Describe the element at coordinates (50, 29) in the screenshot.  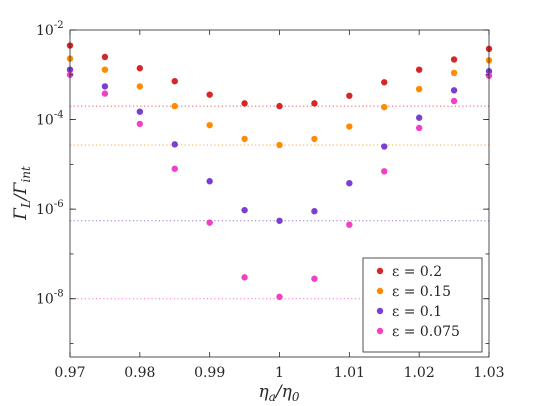
I see `y-tick-label: 10⁻²` at that location.